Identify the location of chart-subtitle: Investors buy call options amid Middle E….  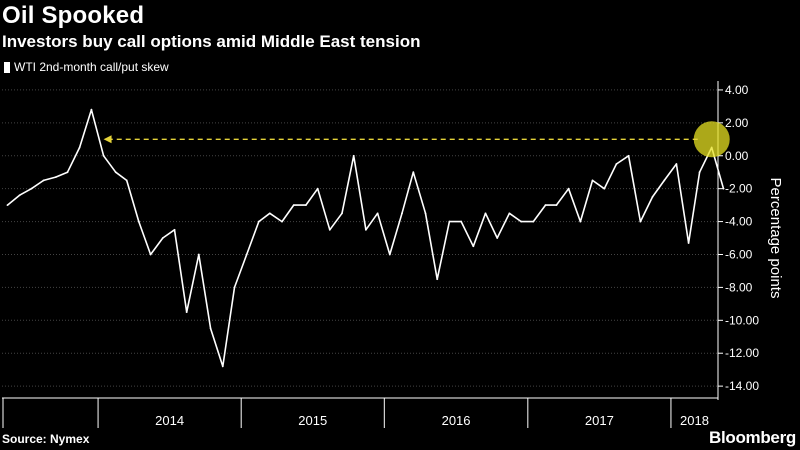
(211, 41).